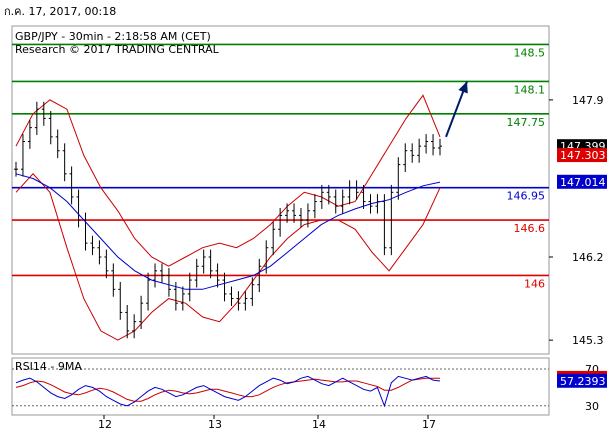  What do you see at coordinates (456, 109) in the screenshot?
I see `forecast-arrow` at bounding box center [456, 109].